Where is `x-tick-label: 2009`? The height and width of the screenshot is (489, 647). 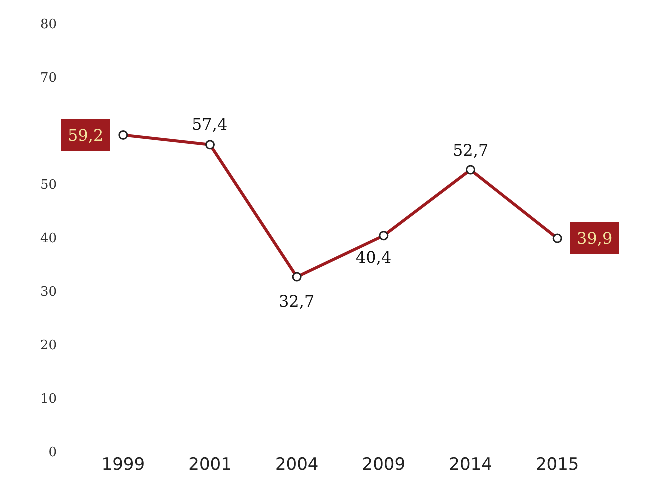 x-tick-label: 2009 is located at coordinates (384, 465).